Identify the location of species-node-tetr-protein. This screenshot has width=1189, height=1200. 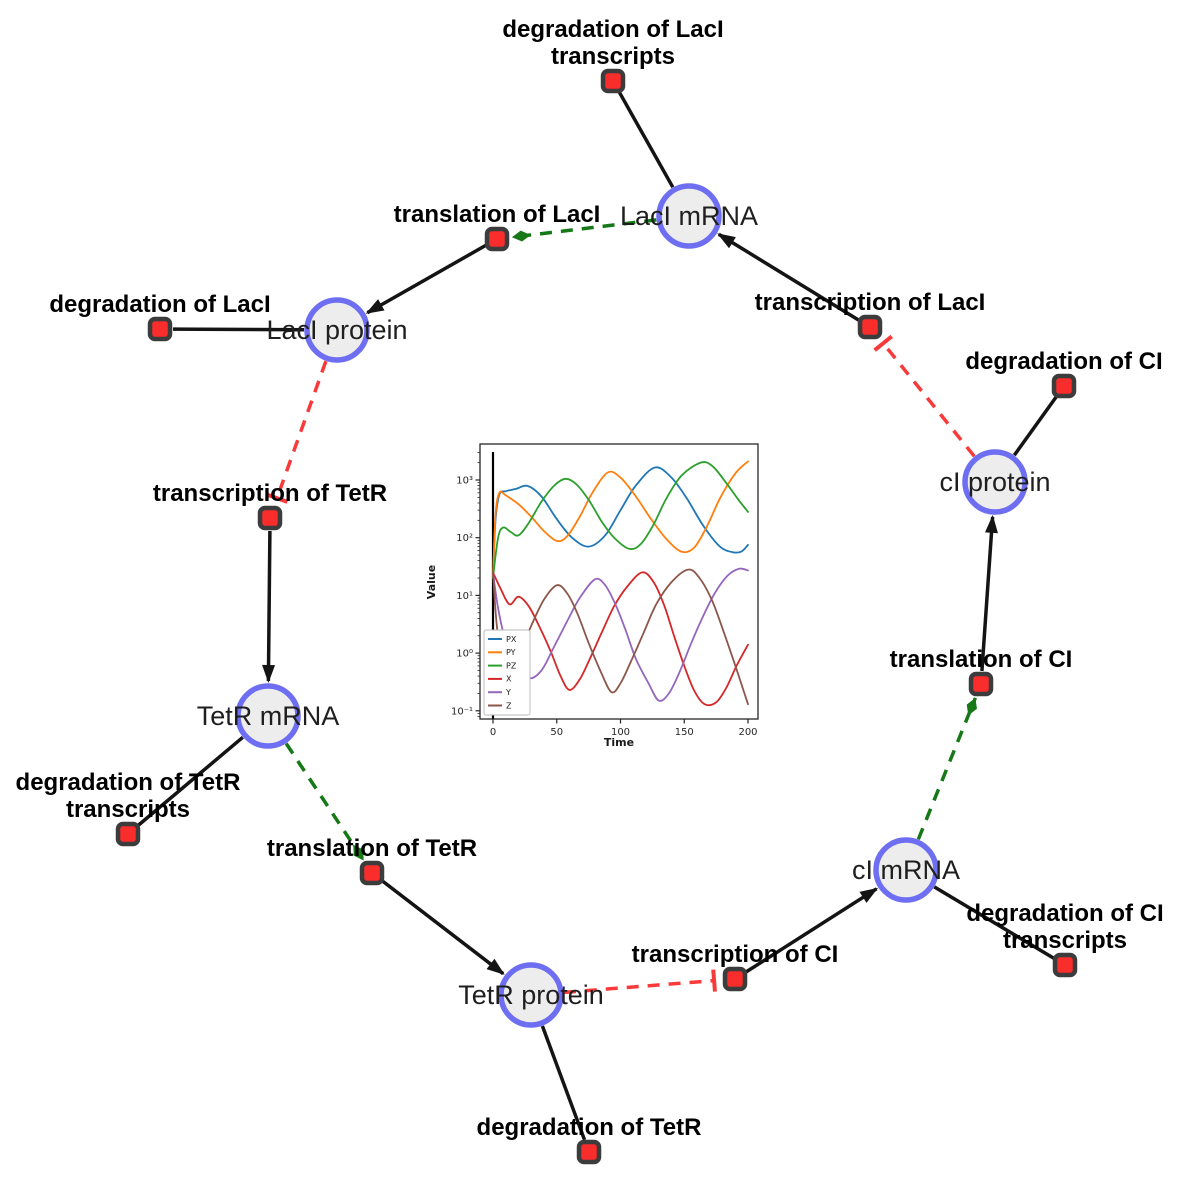
(531, 995).